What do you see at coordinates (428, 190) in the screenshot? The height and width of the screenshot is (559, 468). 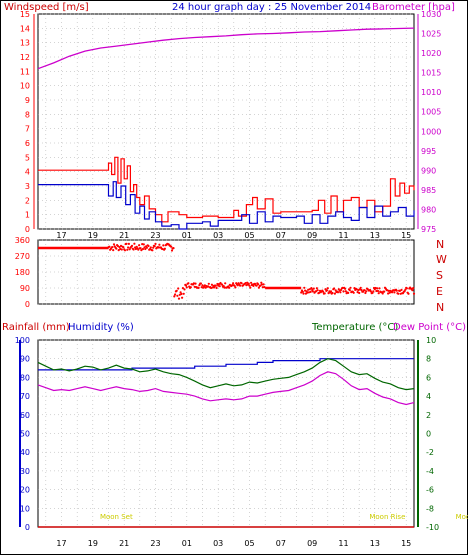 I see `barometer-tick-label: 985` at bounding box center [428, 190].